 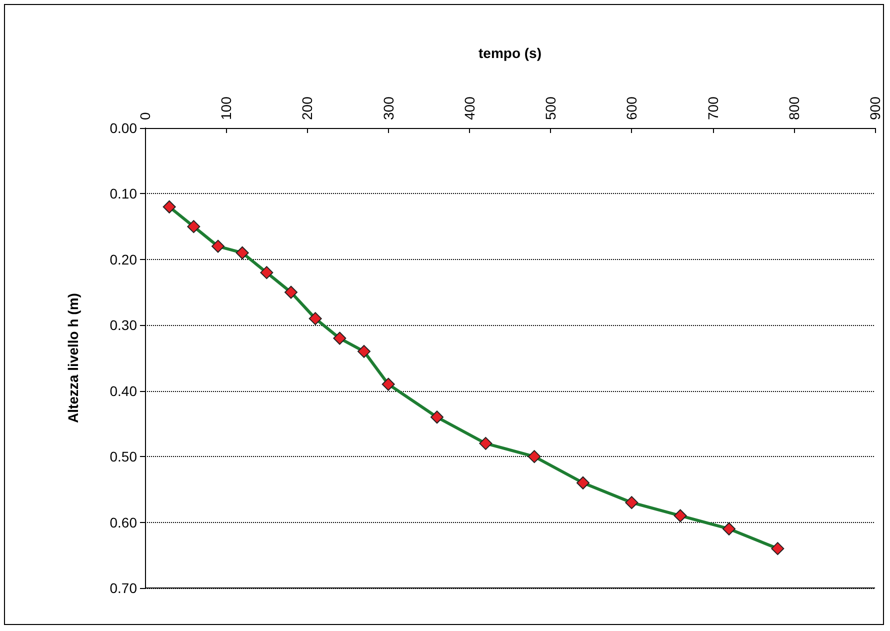 What do you see at coordinates (124, 194) in the screenshot?
I see `y-tick-label: 0.10` at bounding box center [124, 194].